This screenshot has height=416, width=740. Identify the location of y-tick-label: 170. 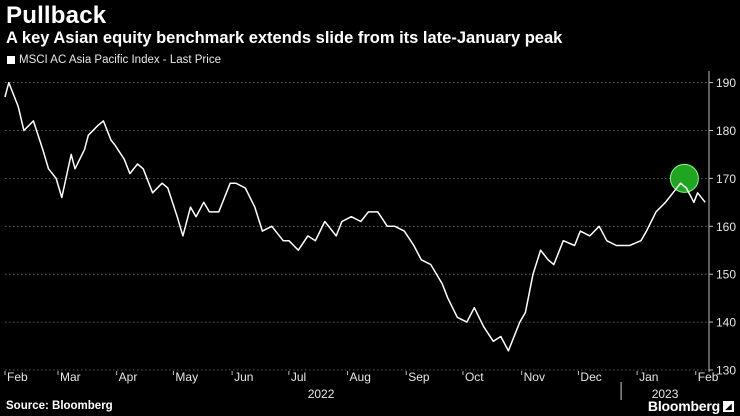
(726, 179).